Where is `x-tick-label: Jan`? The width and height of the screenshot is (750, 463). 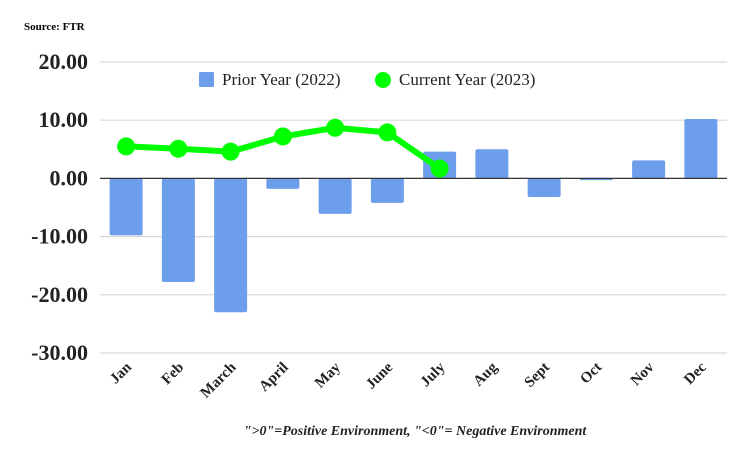 x-tick-label: Jan is located at coordinates (121, 373).